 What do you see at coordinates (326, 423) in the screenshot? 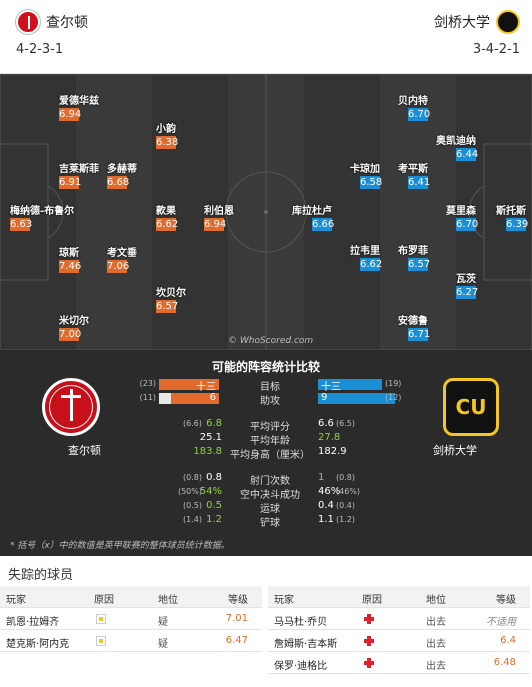
I see `away-value: 6.6` at bounding box center [326, 423].